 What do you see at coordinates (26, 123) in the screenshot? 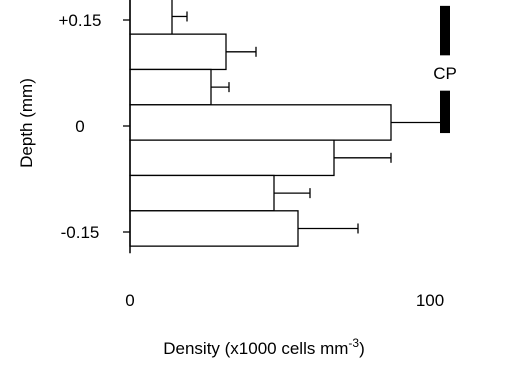
I see `y-axis-label: Depth (mm)` at bounding box center [26, 123].